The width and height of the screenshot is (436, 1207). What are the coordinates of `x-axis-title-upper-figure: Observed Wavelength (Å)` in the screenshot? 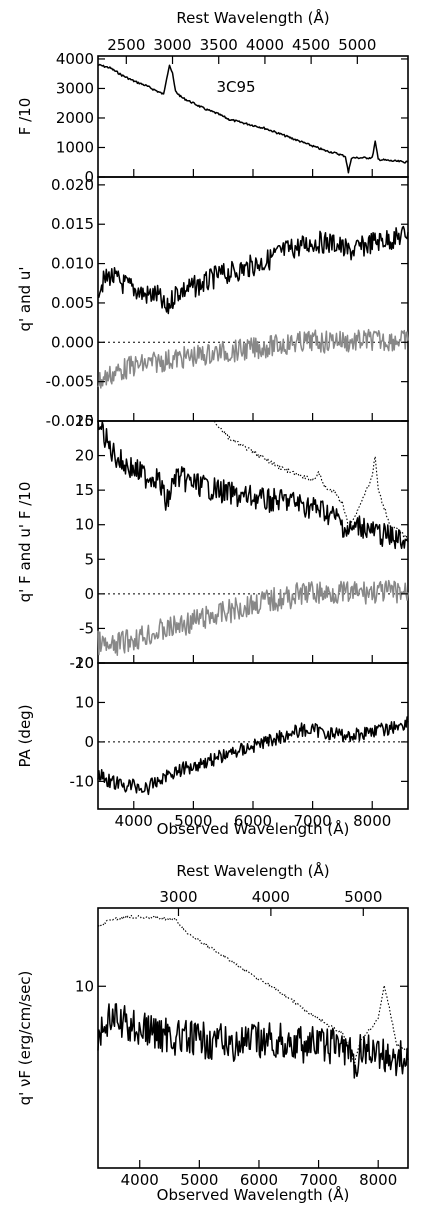 It's located at (253, 828).